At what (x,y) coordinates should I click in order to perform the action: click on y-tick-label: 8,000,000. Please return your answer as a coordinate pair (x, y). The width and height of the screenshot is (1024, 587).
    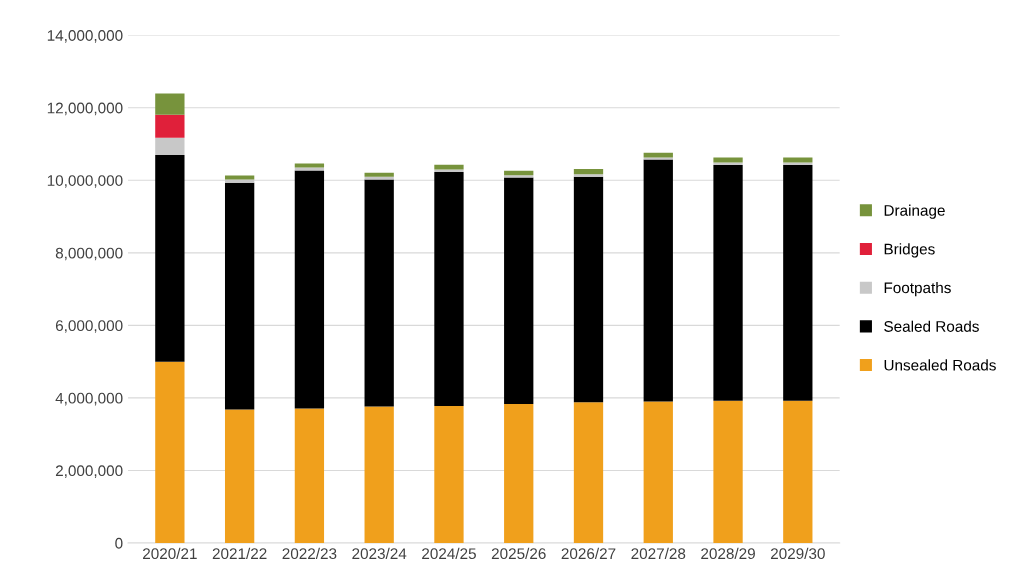
    Looking at the image, I should click on (89, 254).